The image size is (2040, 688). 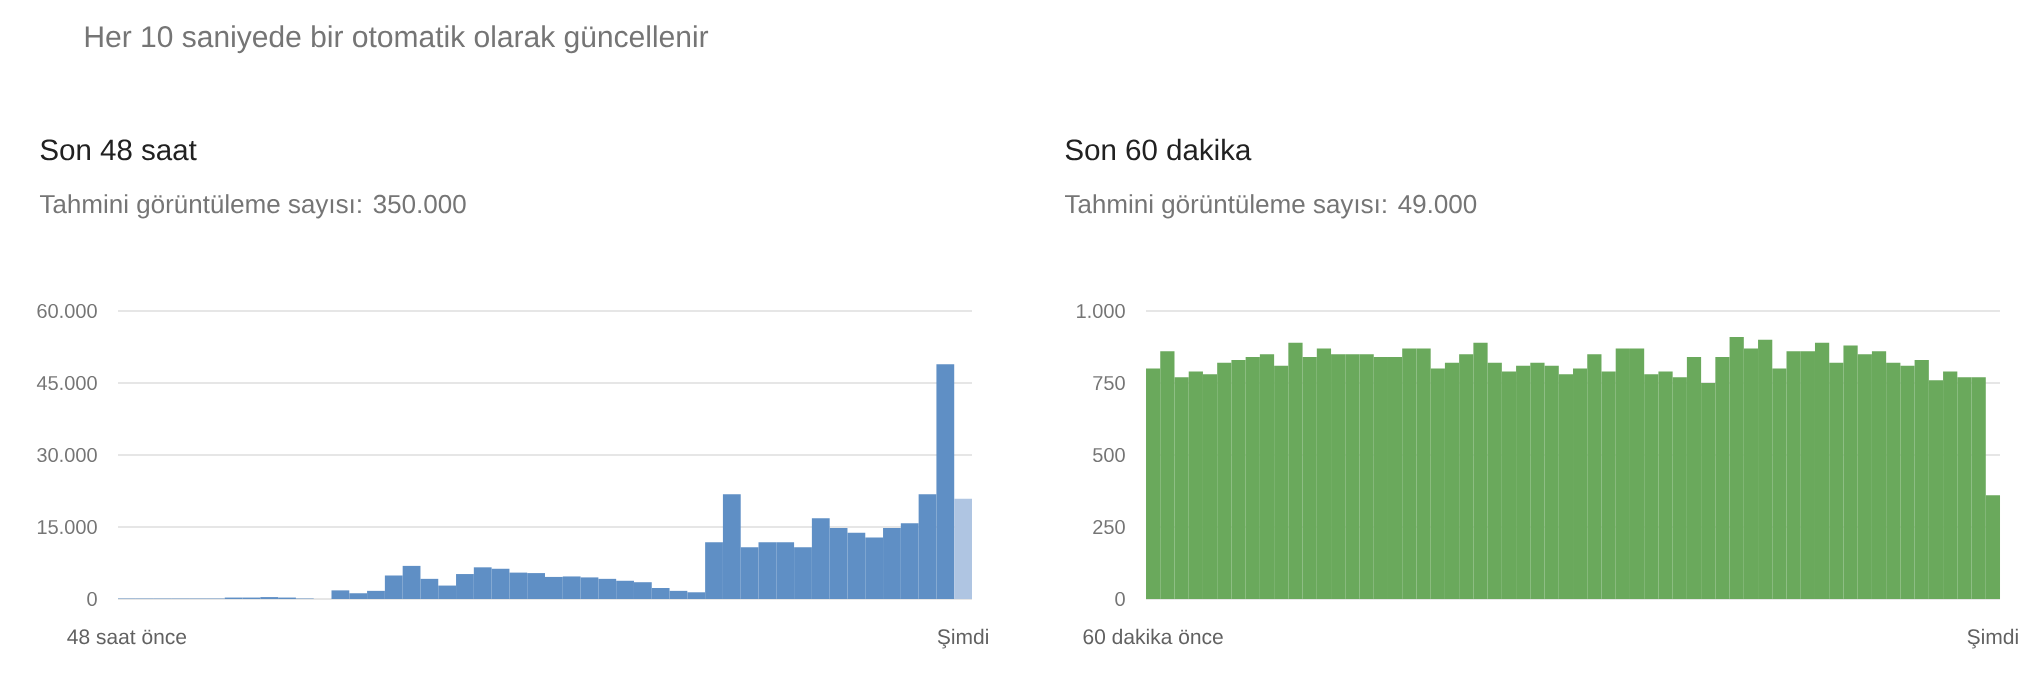 What do you see at coordinates (66, 383) in the screenshot?
I see `y-tick-label: 45.000` at bounding box center [66, 383].